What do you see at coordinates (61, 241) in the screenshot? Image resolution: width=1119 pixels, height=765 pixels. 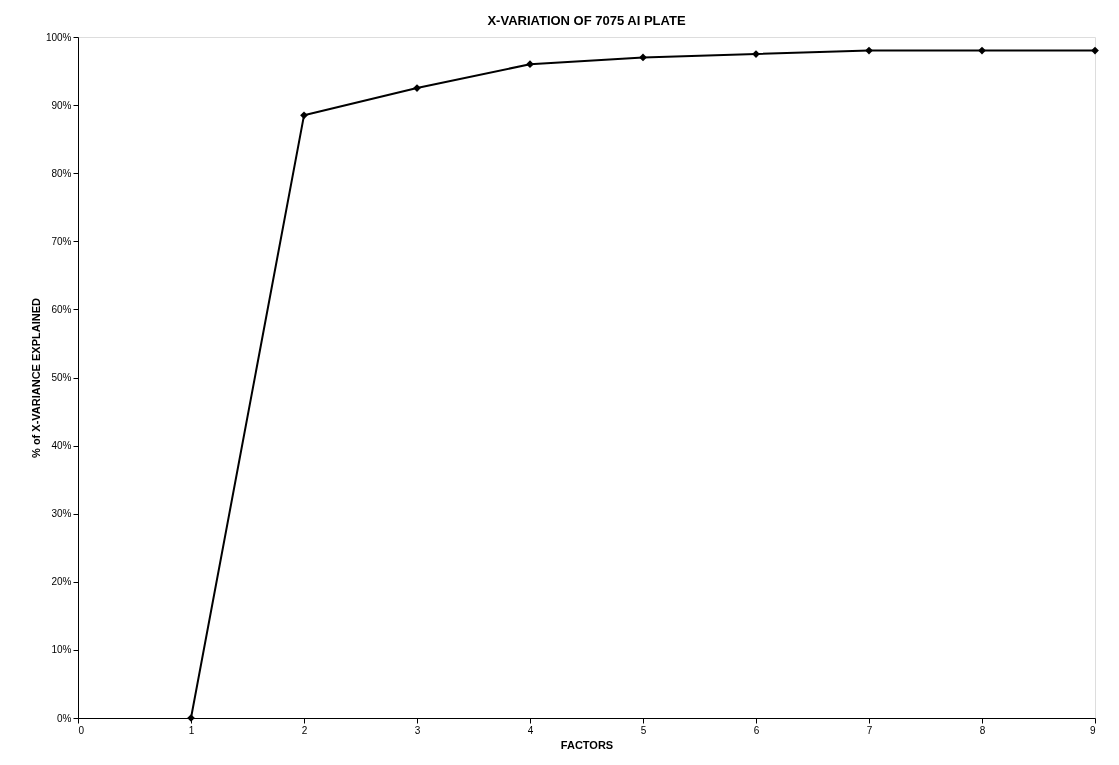 I see `y-tick-label: 70%` at bounding box center [61, 241].